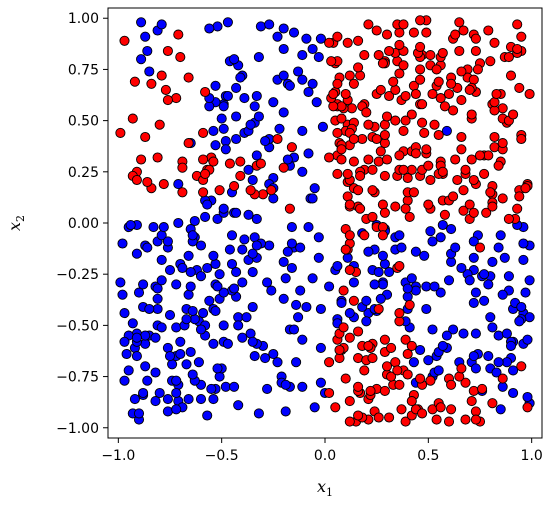  Describe the element at coordinates (83, 224) in the screenshot. I see `y-tick-label: 0.00` at that location.